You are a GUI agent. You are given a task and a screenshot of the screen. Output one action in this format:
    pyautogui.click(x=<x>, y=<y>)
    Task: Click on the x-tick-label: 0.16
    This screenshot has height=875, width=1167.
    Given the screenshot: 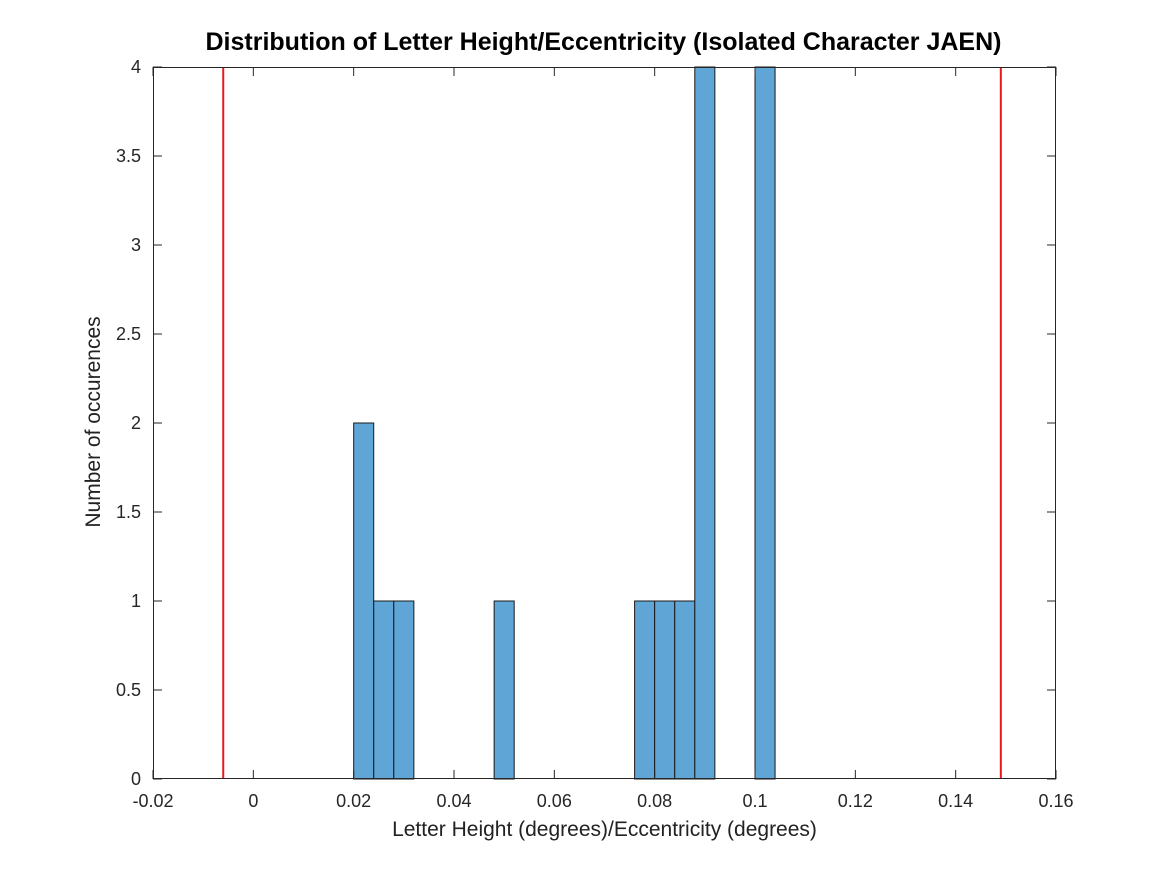 What is the action you would take?
    pyautogui.click(x=1055, y=801)
    